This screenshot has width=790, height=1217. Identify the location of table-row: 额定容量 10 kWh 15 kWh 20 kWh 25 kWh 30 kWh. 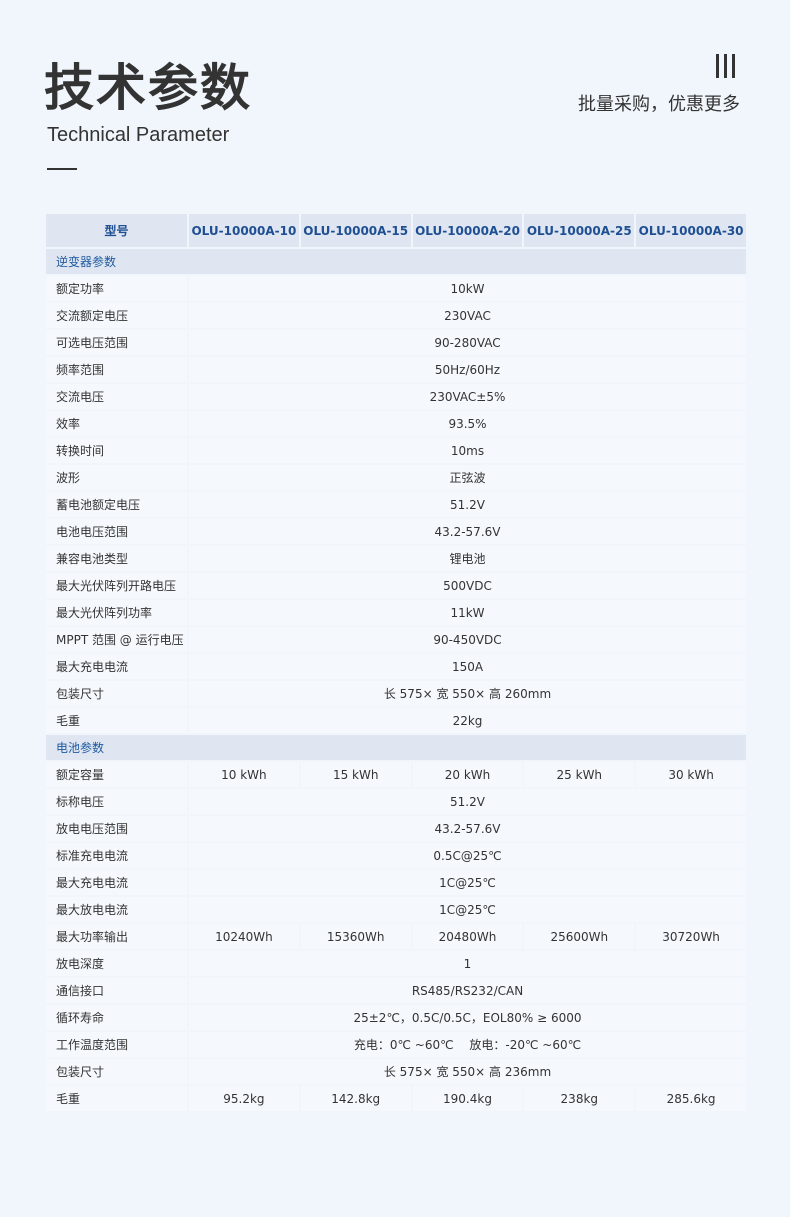
(396, 774).